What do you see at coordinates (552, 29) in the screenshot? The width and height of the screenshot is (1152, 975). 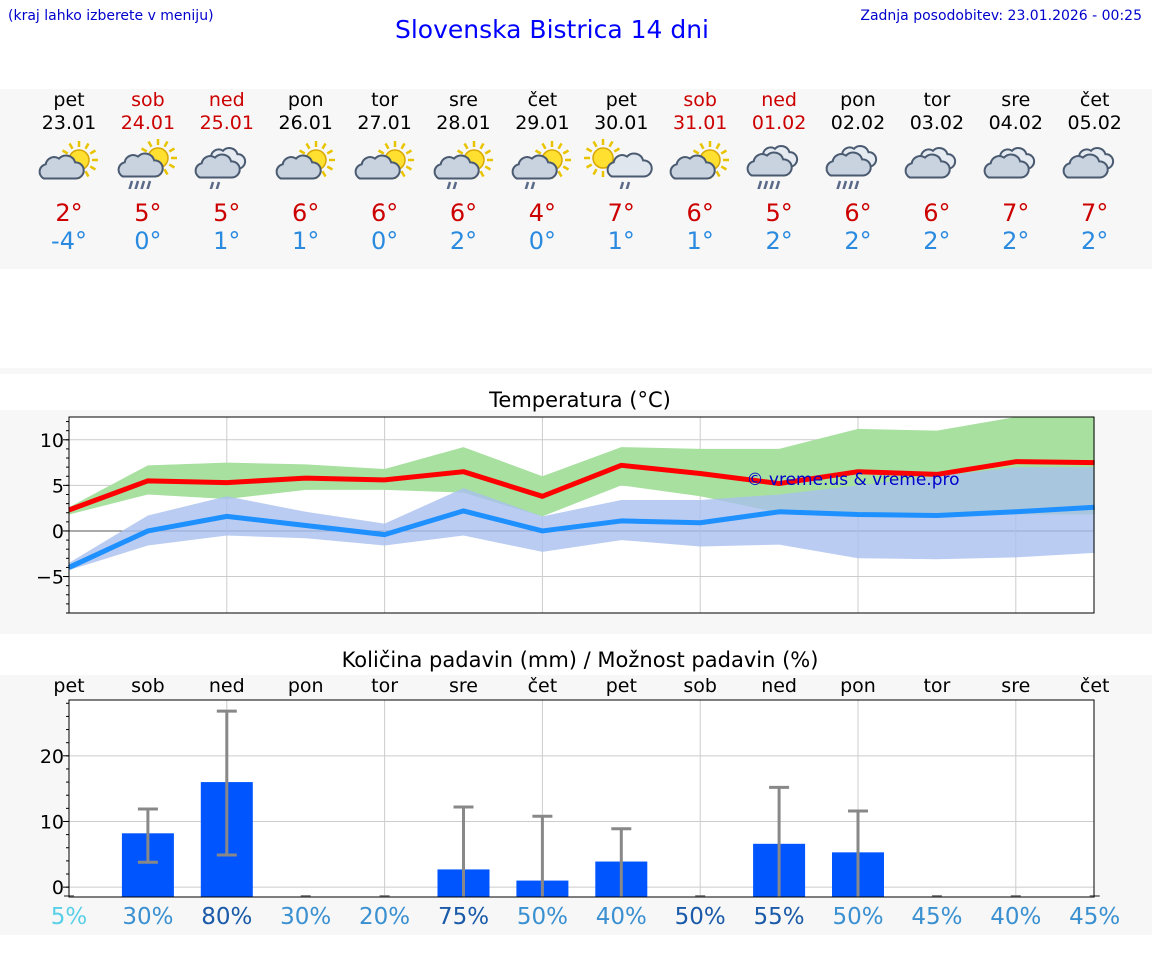 I see `page-title: Slovenska Bistrica 14 dni` at bounding box center [552, 29].